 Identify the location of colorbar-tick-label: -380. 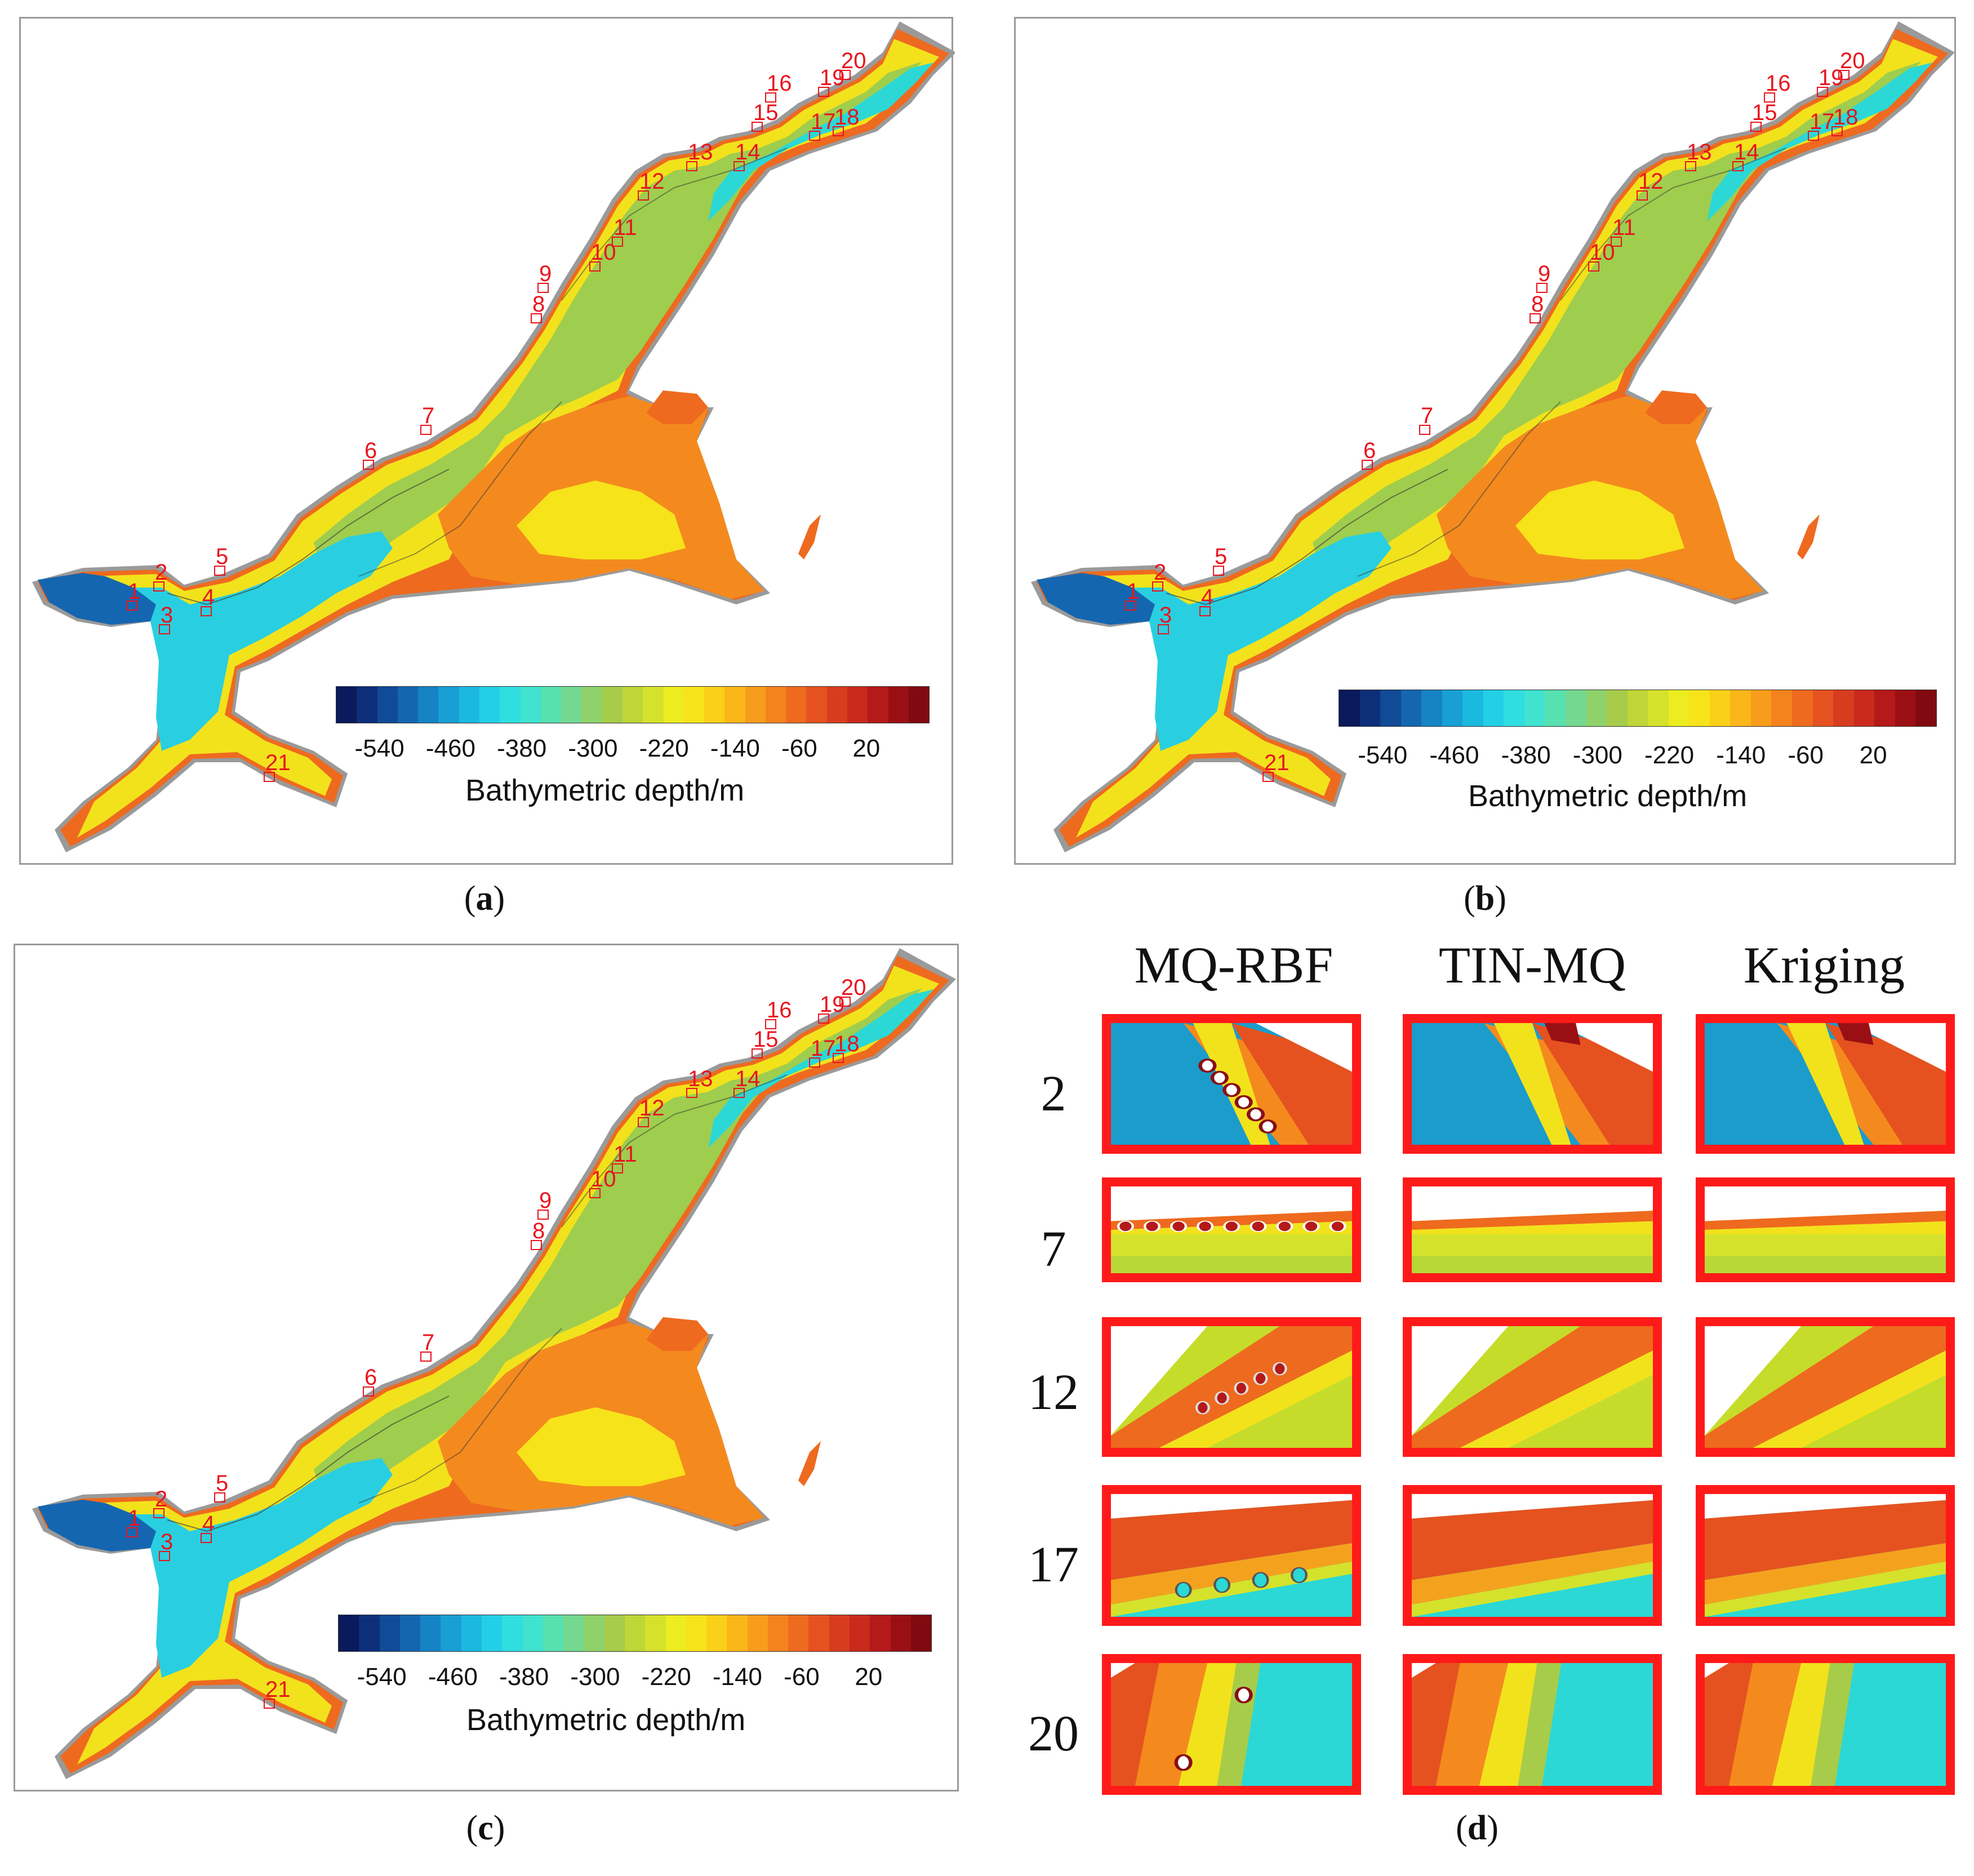
(524, 1677).